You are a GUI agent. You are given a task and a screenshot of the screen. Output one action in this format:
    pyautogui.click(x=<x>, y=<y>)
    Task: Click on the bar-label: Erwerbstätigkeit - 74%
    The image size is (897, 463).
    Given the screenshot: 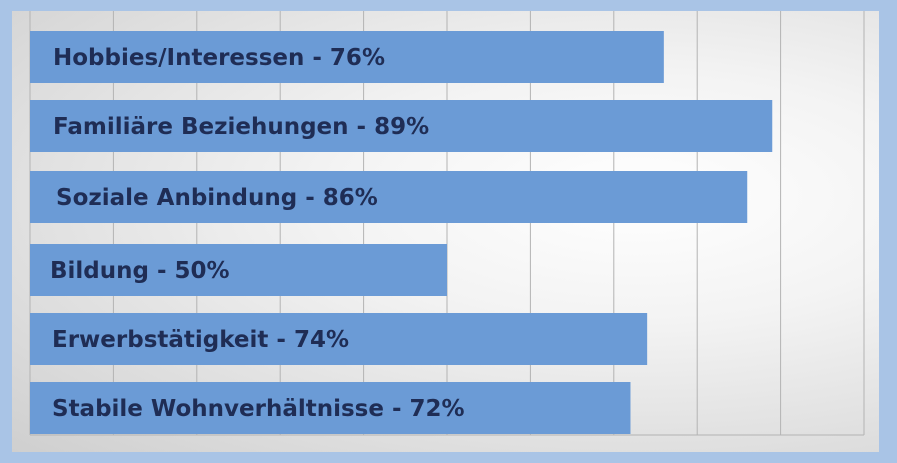 What is the action you would take?
    pyautogui.click(x=200, y=340)
    